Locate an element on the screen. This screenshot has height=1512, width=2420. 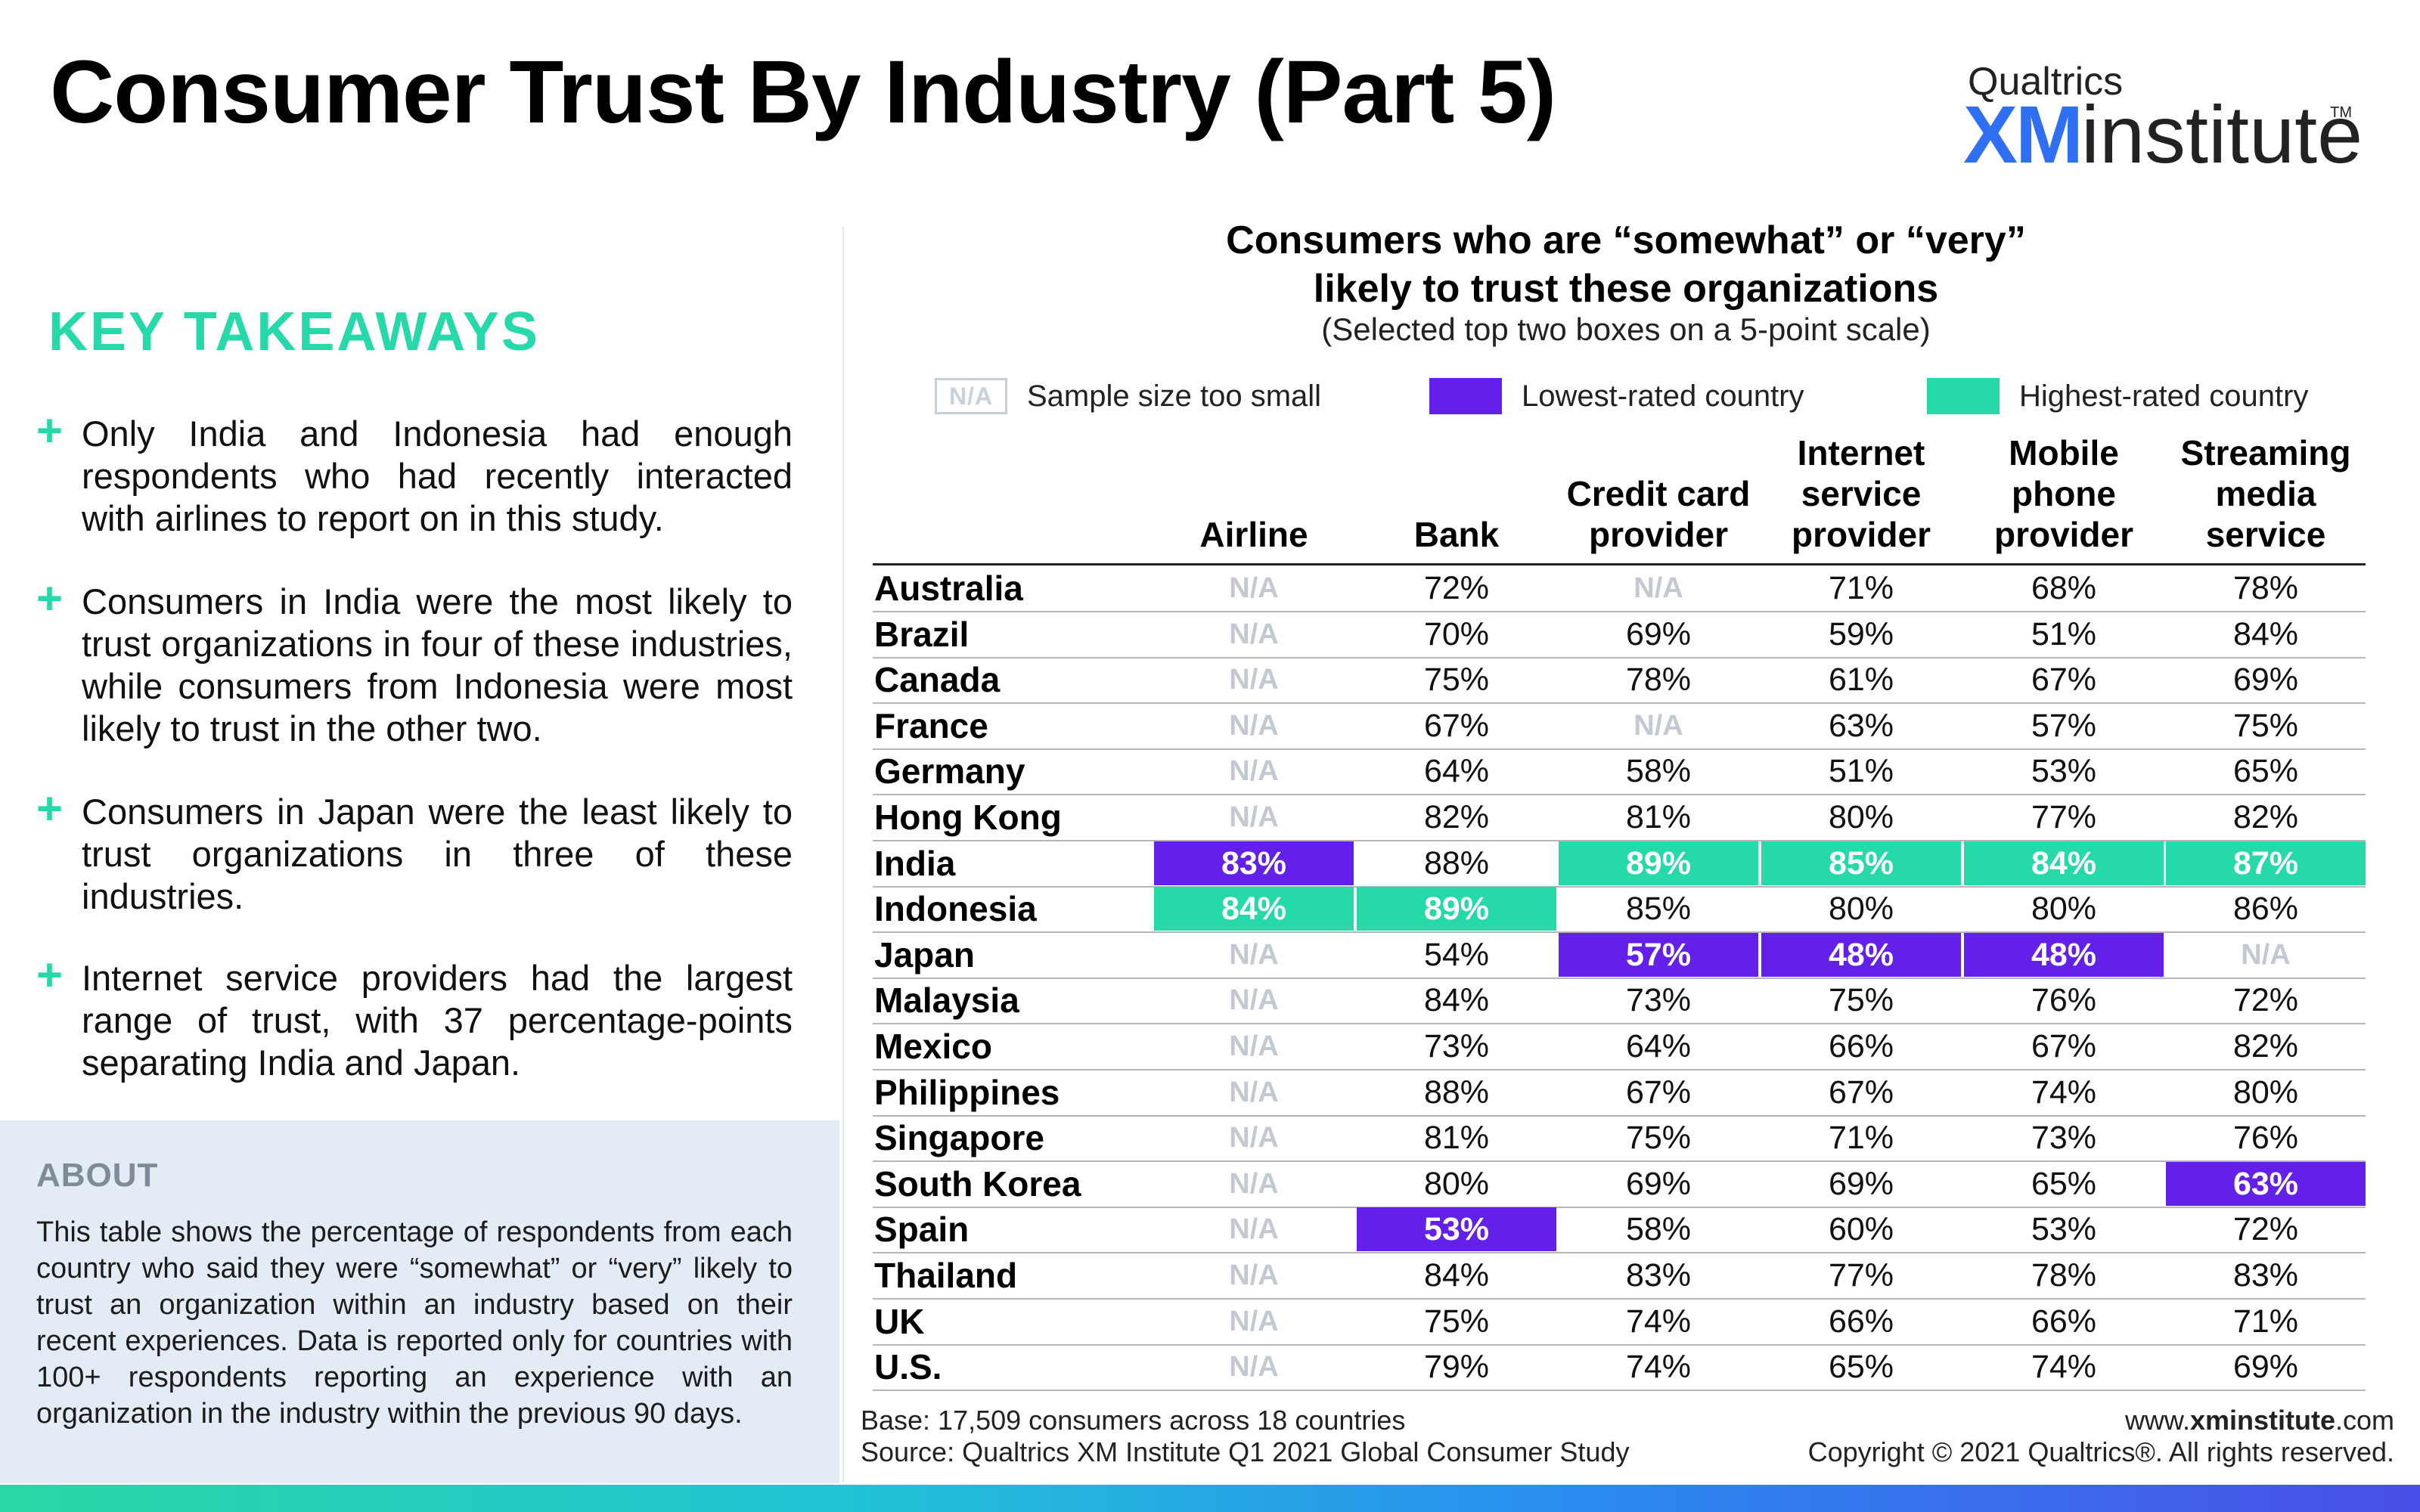
country-label: Malaysia is located at coordinates (946, 1001).